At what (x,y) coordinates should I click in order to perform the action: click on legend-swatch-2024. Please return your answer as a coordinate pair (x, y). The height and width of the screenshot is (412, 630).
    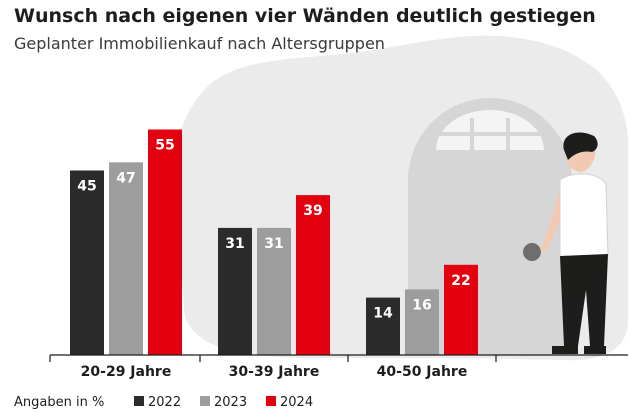
    Looking at the image, I should click on (271, 401).